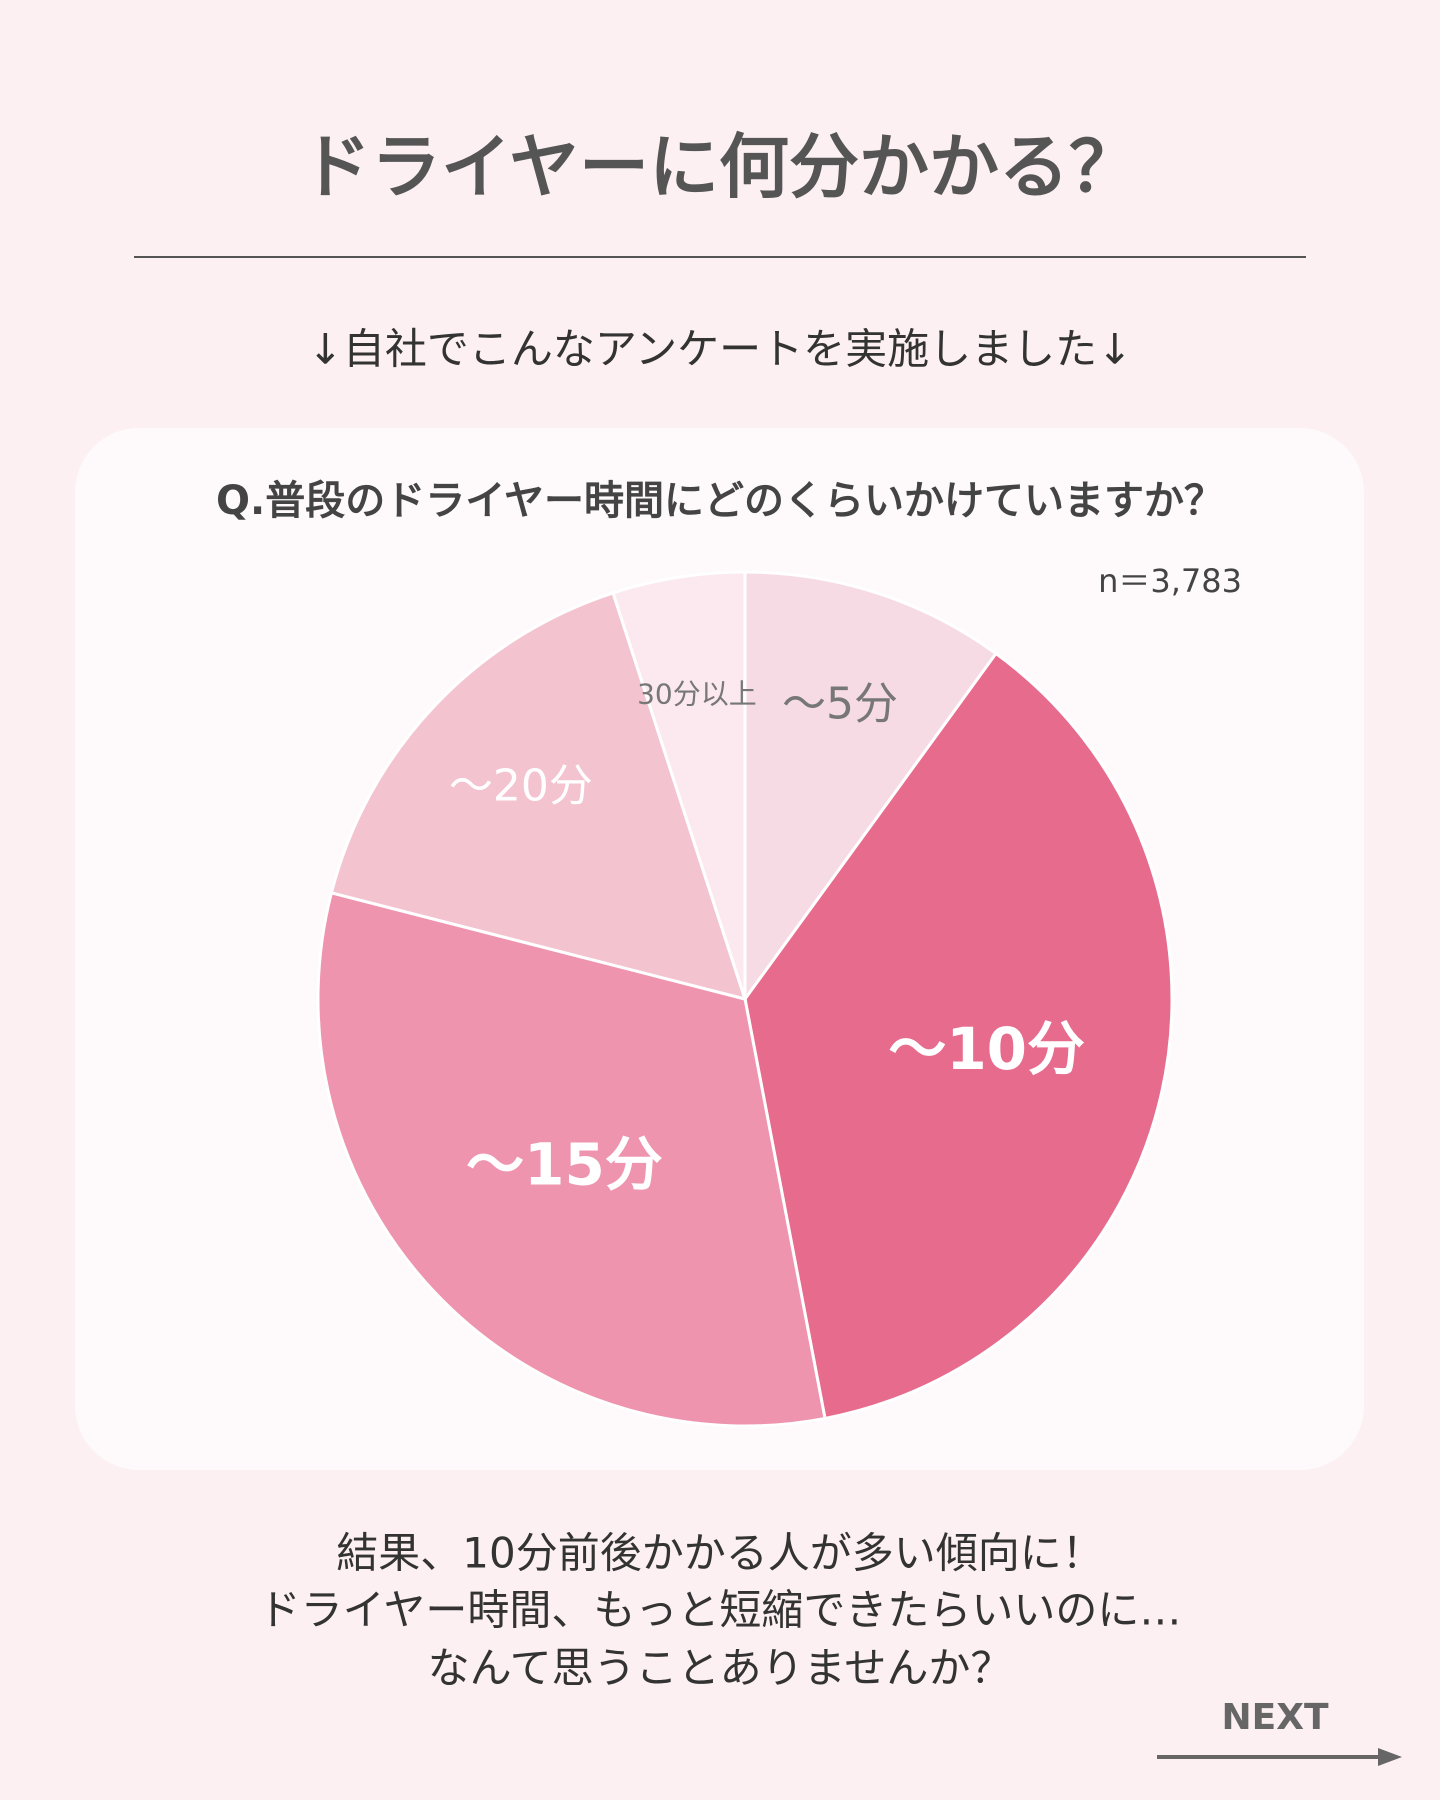  Describe the element at coordinates (720, 167) in the screenshot. I see `page-title: ドライヤーに何分かかる？` at that location.